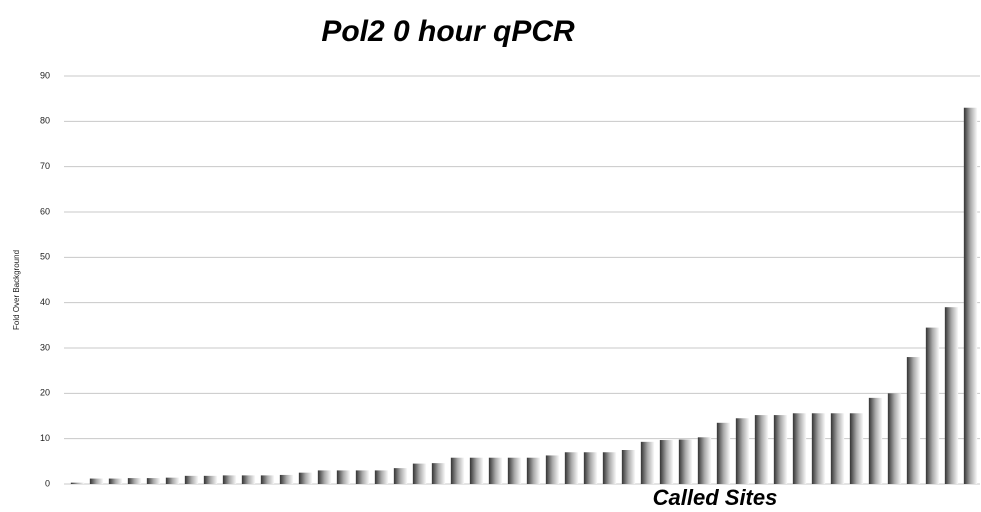 The width and height of the screenshot is (981, 512). What do you see at coordinates (45, 438) in the screenshot?
I see `y-tick-label: 10` at bounding box center [45, 438].